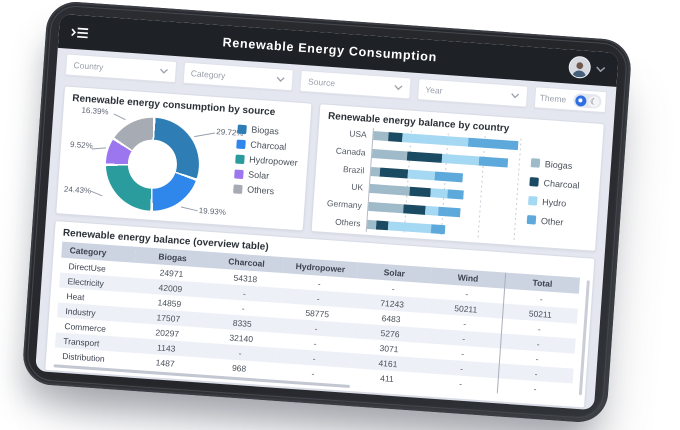 The height and width of the screenshot is (430, 680). Describe the element at coordinates (208, 74) in the screenshot. I see `filter-label: Category` at that location.